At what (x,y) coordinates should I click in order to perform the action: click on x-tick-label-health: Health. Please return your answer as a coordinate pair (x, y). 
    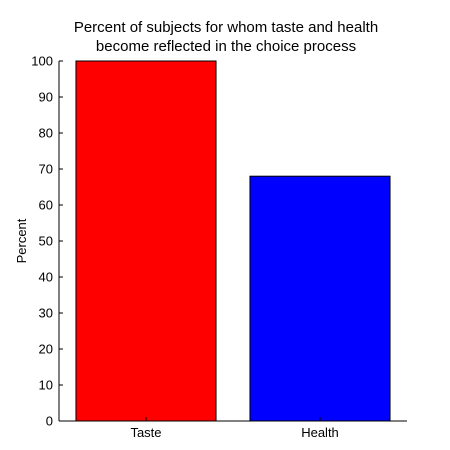
    Looking at the image, I should click on (320, 432).